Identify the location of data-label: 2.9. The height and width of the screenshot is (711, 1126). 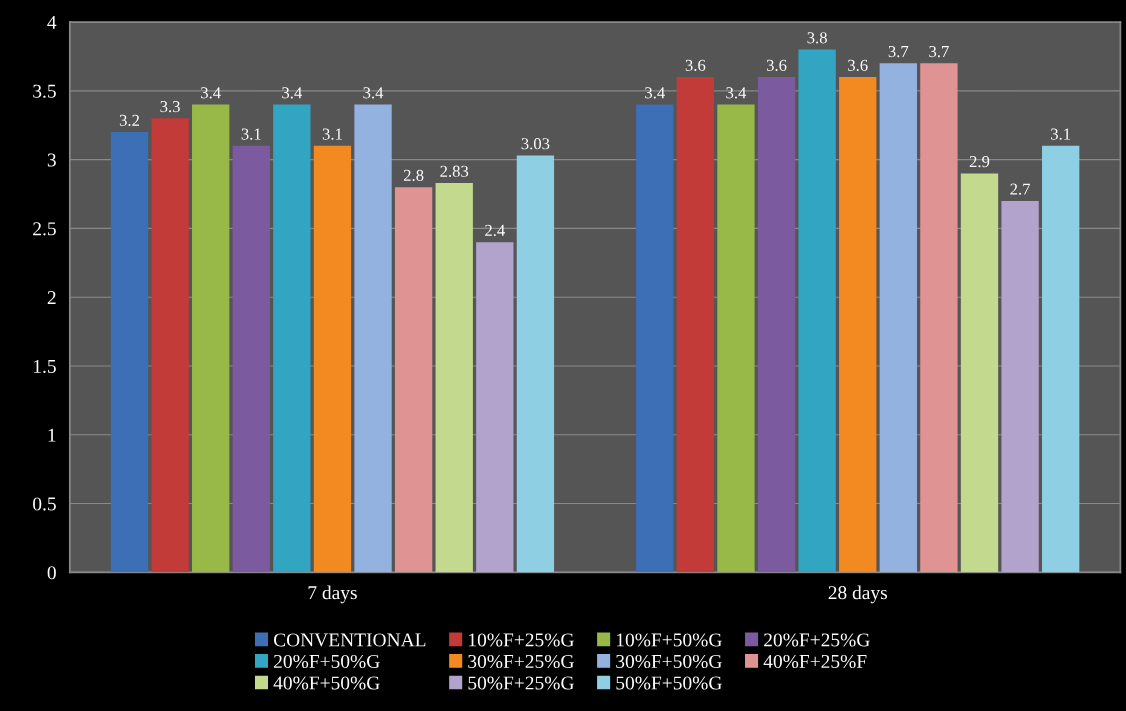
(979, 162).